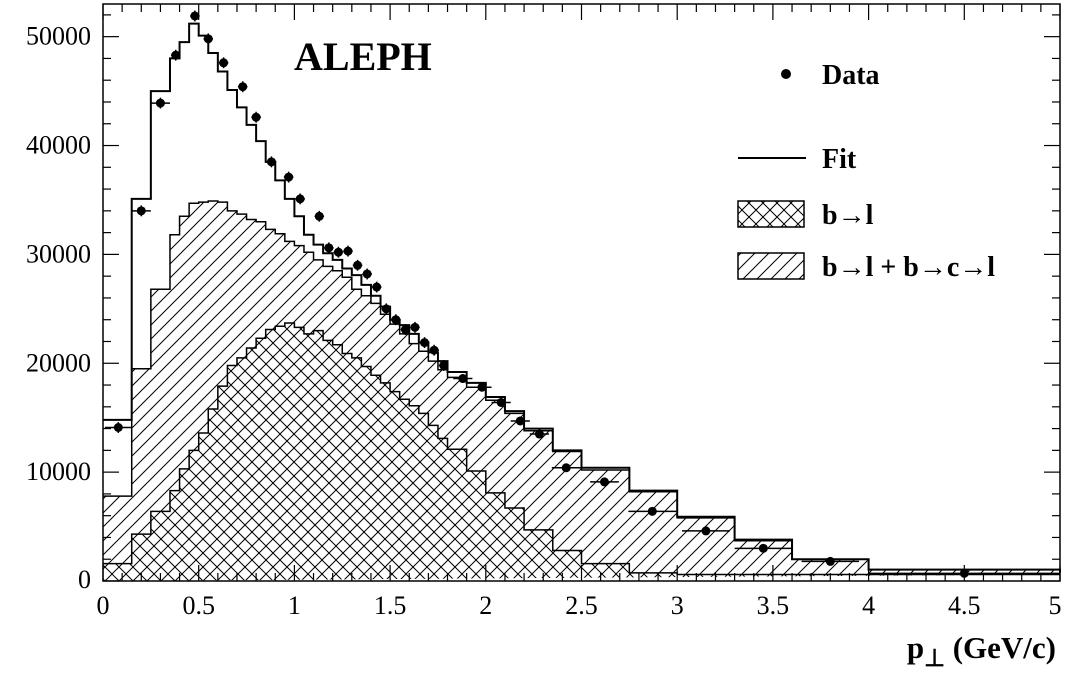  What do you see at coordinates (581, 605) in the screenshot?
I see `x-tick-label: 2.5` at bounding box center [581, 605].